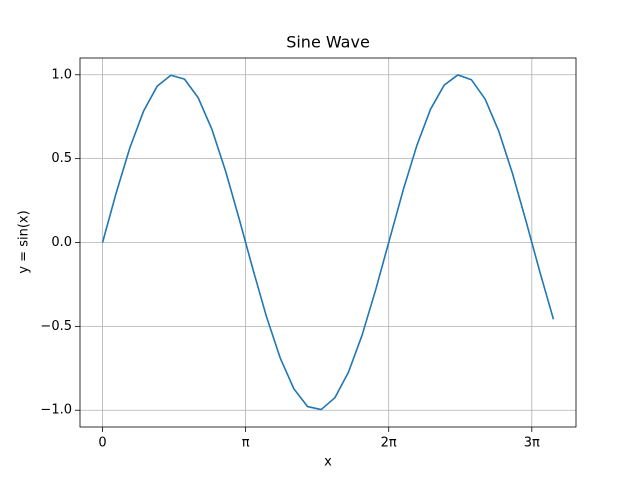  What do you see at coordinates (61, 74) in the screenshot?
I see `y-tick-label: 1.0` at bounding box center [61, 74].